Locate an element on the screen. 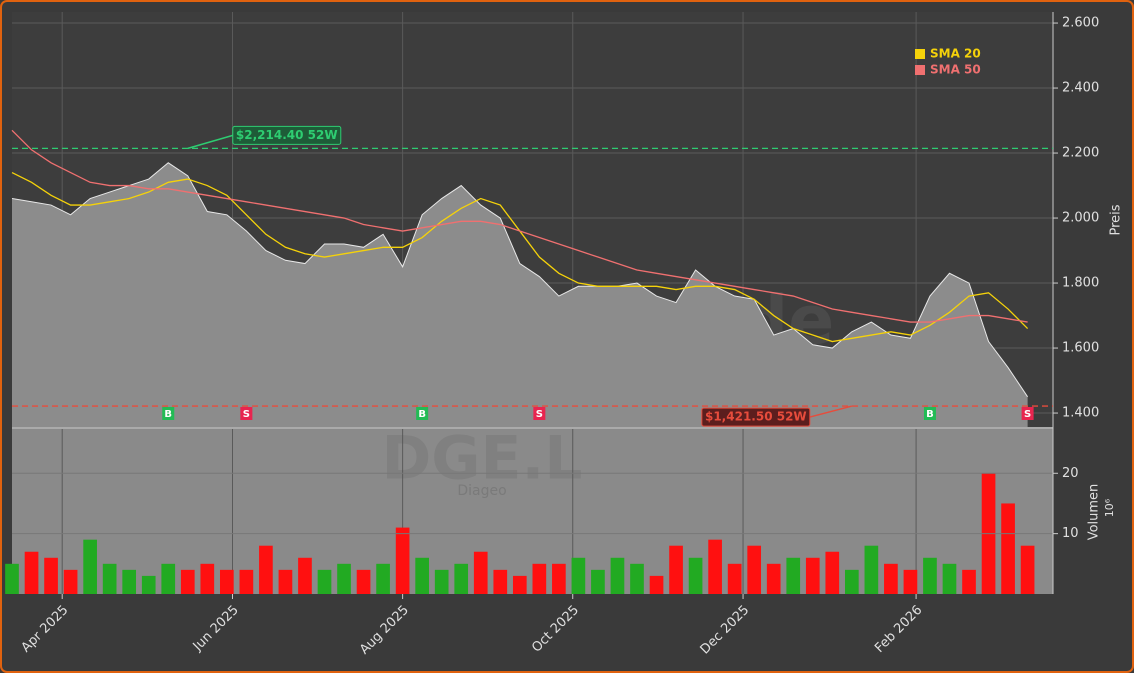  annotation-label: $2,214.40 52W is located at coordinates (287, 135).